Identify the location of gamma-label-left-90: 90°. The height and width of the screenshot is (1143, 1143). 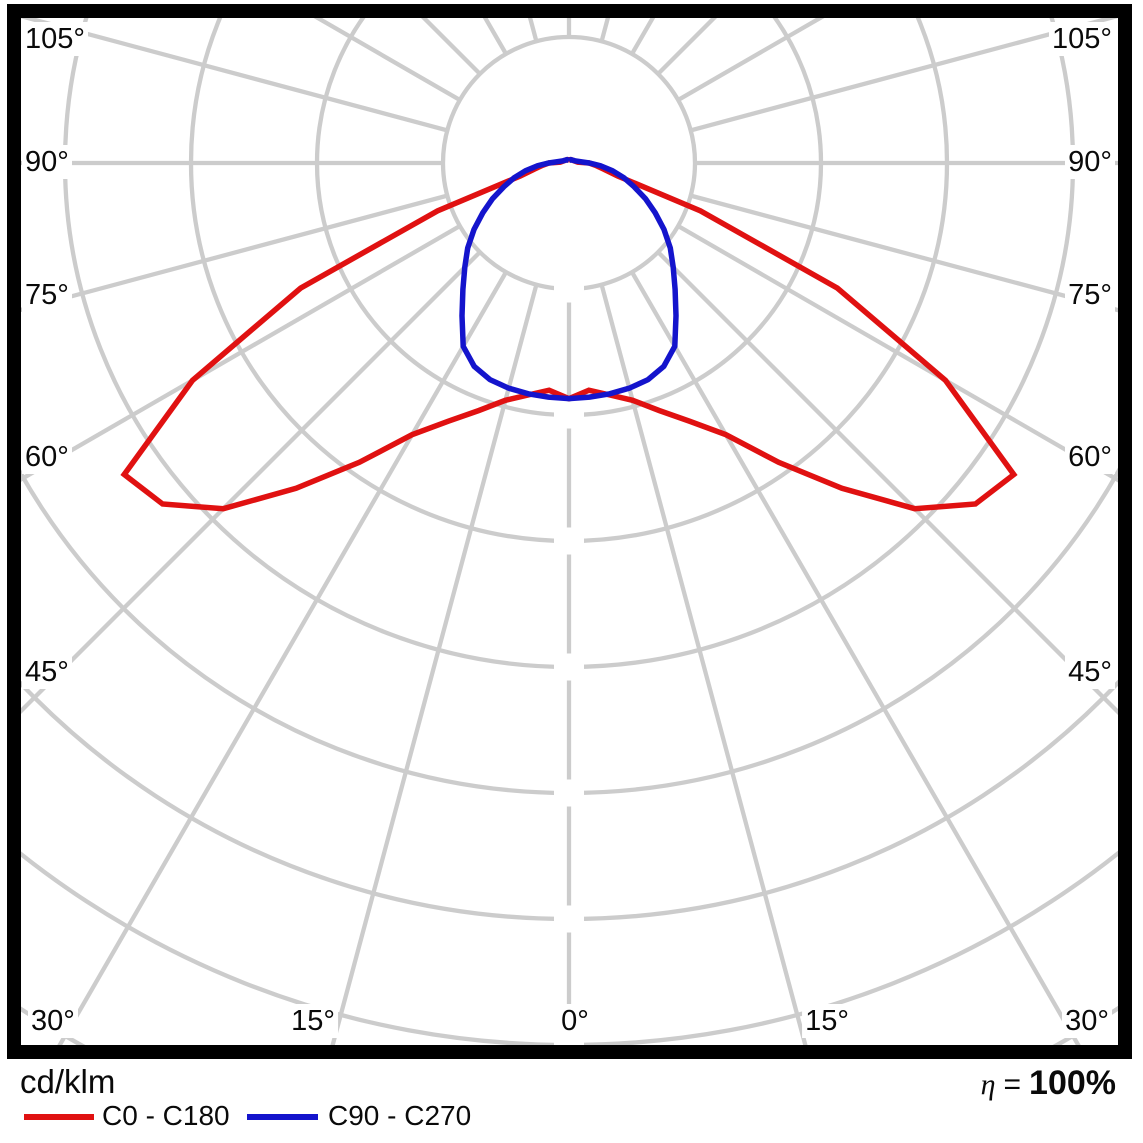
(47, 162).